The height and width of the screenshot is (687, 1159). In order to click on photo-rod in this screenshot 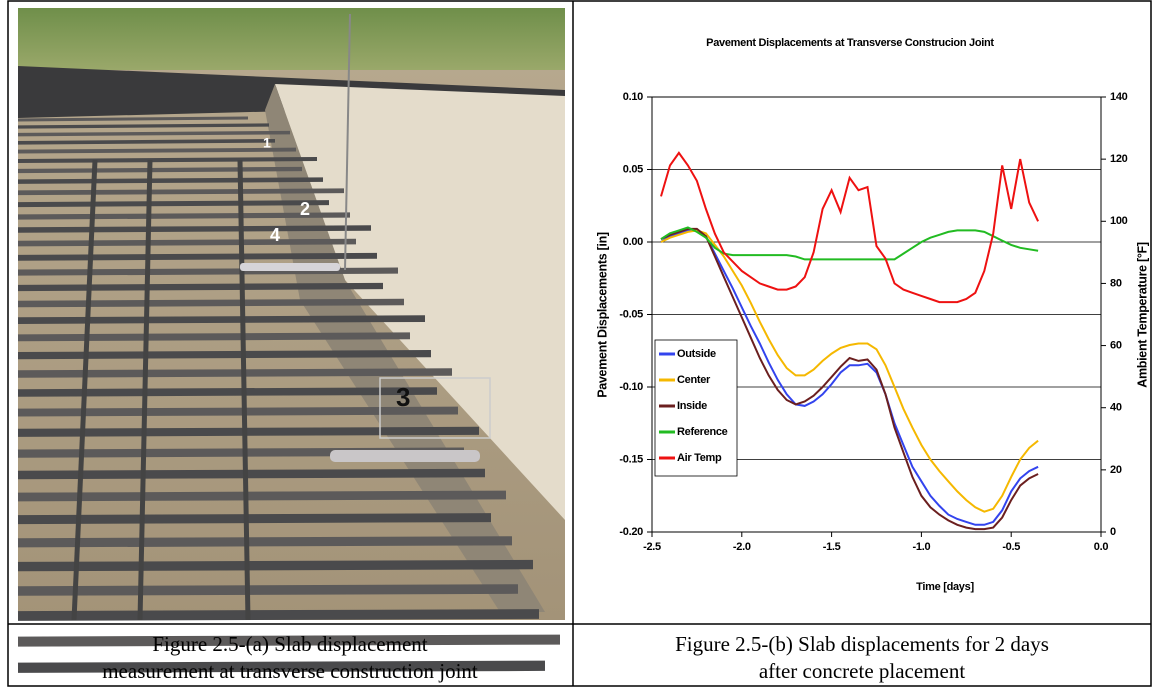, I will do `click(347, 142)`.